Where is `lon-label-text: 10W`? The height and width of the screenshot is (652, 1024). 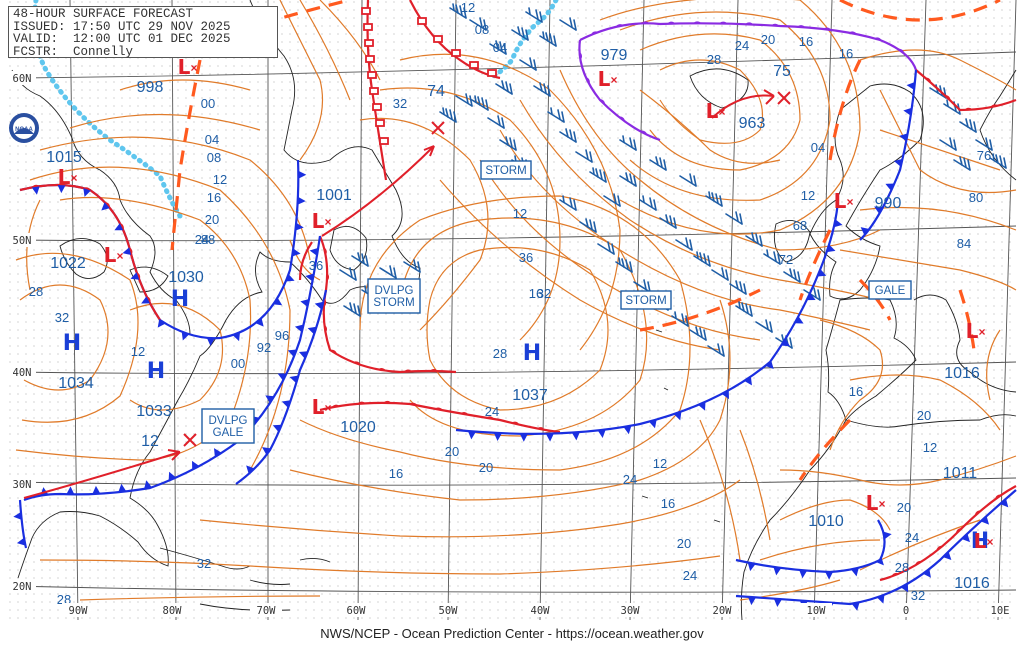
lon-label-text: 10W is located at coordinates (817, 611).